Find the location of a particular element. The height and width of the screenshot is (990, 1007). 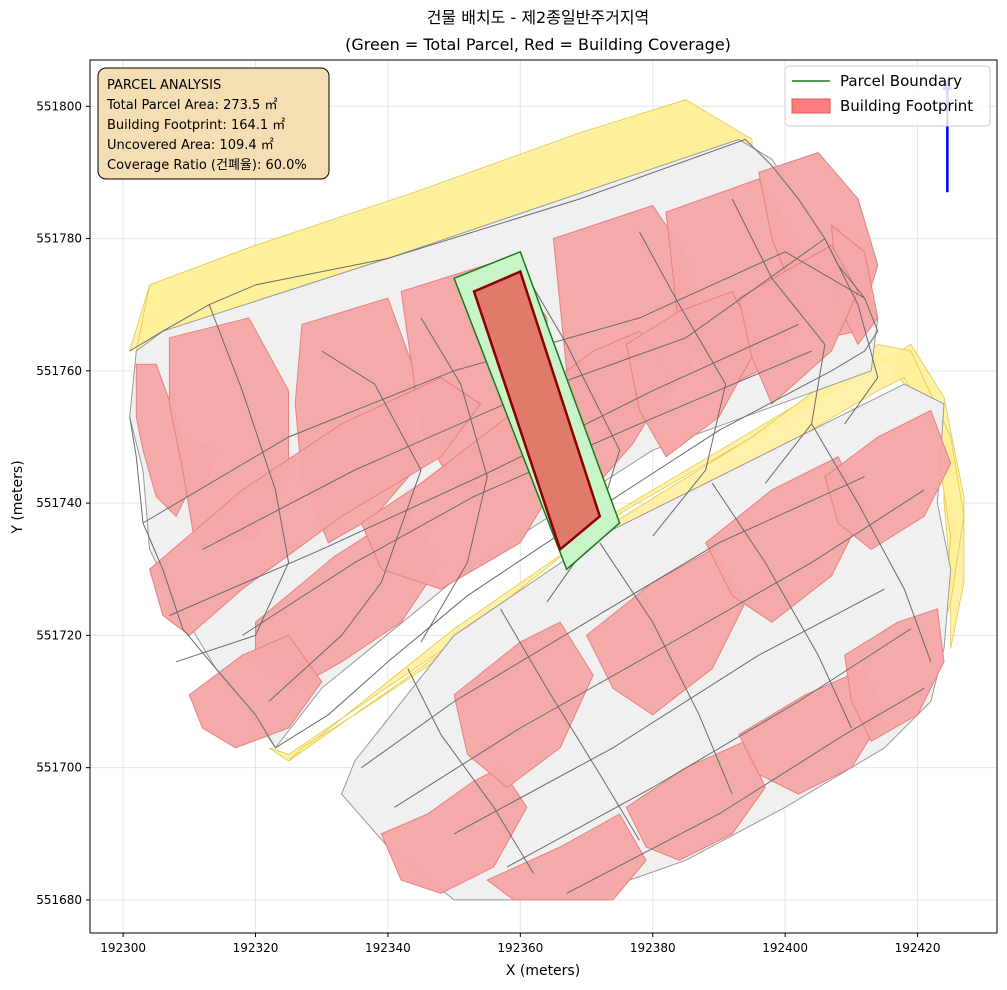

title-line-1: 건물 배치도 - 제2종일반주거지역 is located at coordinates (538, 17).